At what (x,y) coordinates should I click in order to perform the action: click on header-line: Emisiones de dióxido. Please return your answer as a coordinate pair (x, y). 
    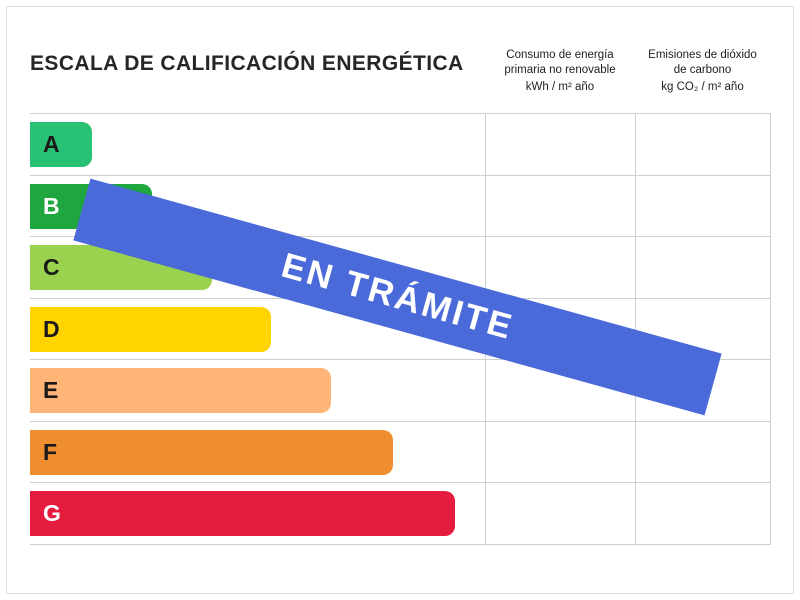
    Looking at the image, I should click on (702, 55).